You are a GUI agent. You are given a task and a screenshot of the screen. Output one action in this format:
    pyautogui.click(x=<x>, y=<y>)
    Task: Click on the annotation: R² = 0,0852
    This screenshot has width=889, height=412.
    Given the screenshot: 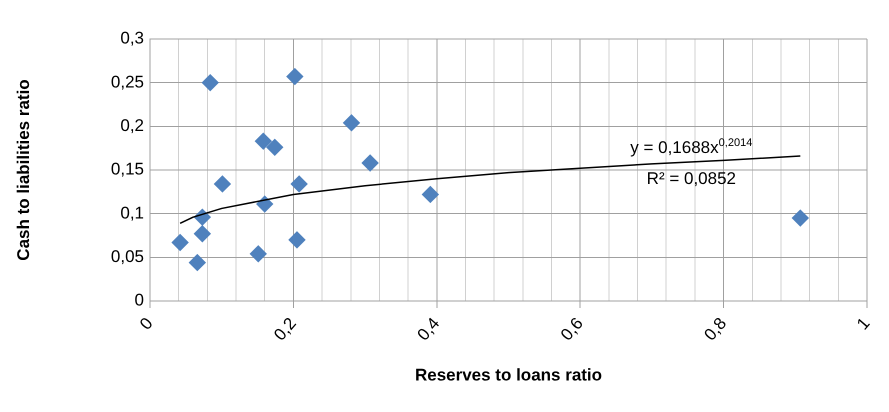 What is the action you would take?
    pyautogui.click(x=691, y=178)
    